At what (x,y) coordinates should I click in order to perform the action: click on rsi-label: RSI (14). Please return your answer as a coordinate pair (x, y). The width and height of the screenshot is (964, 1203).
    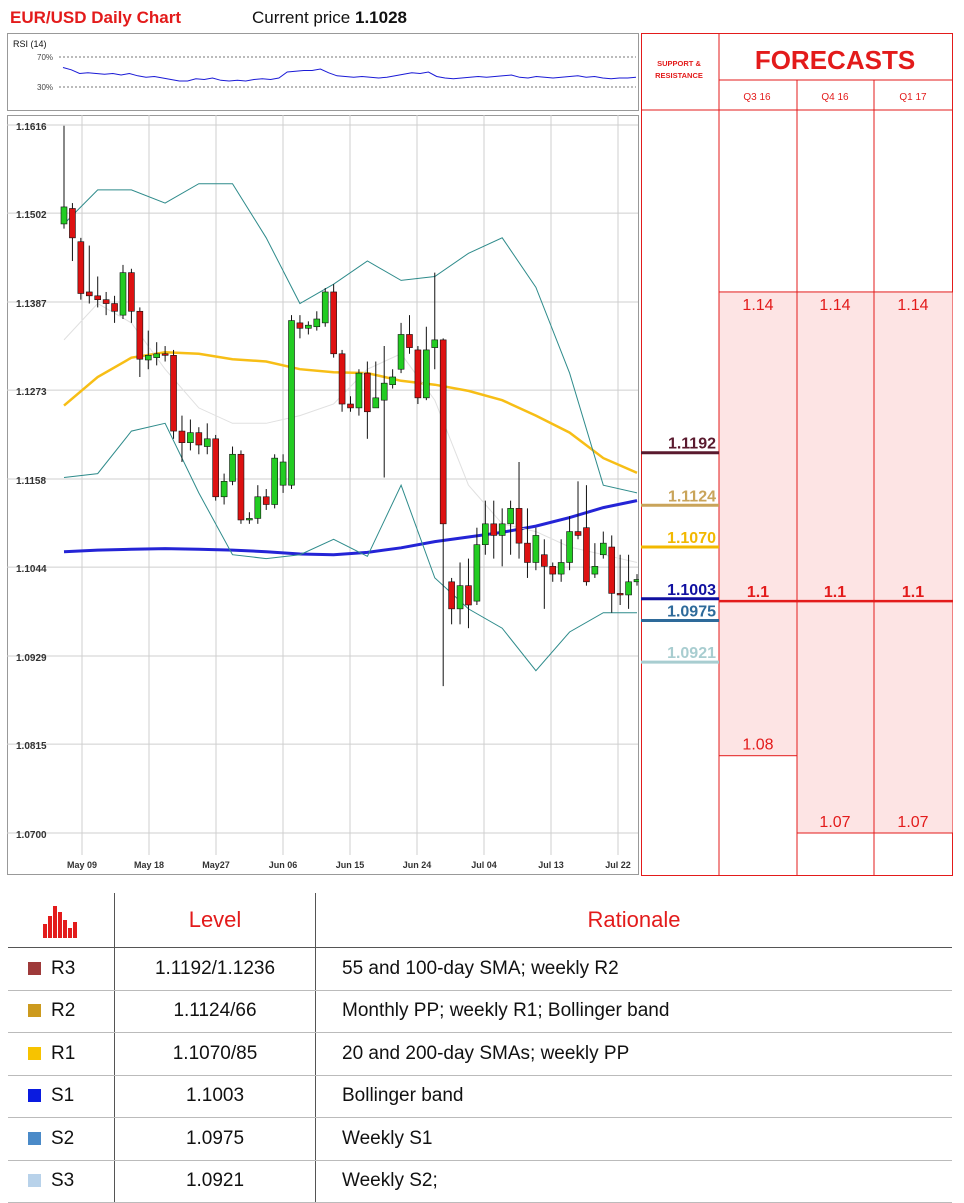
    Looking at the image, I should click on (30, 44).